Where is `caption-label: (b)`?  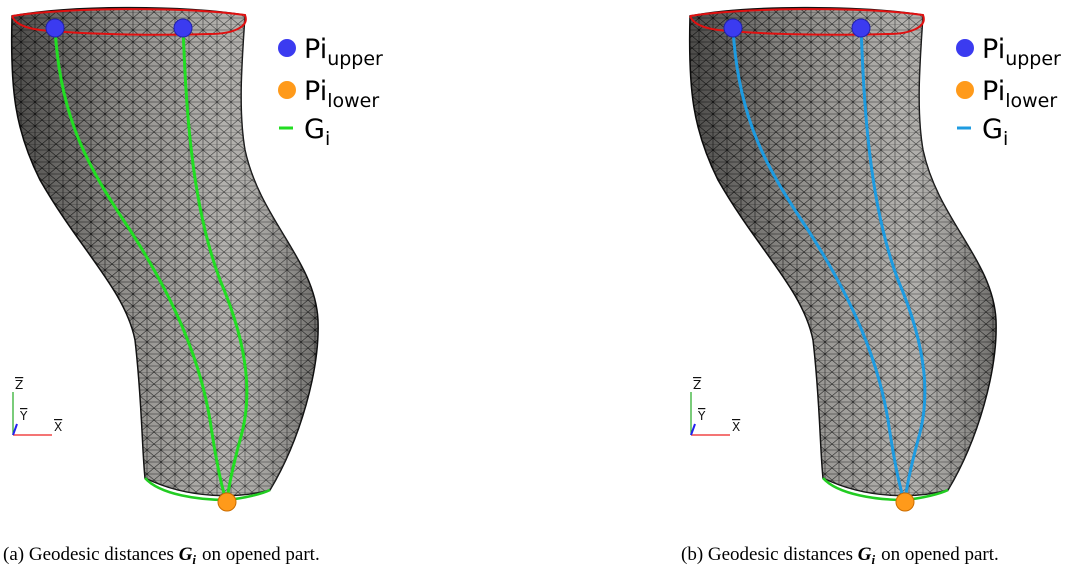
caption-label: (b) is located at coordinates (692, 554).